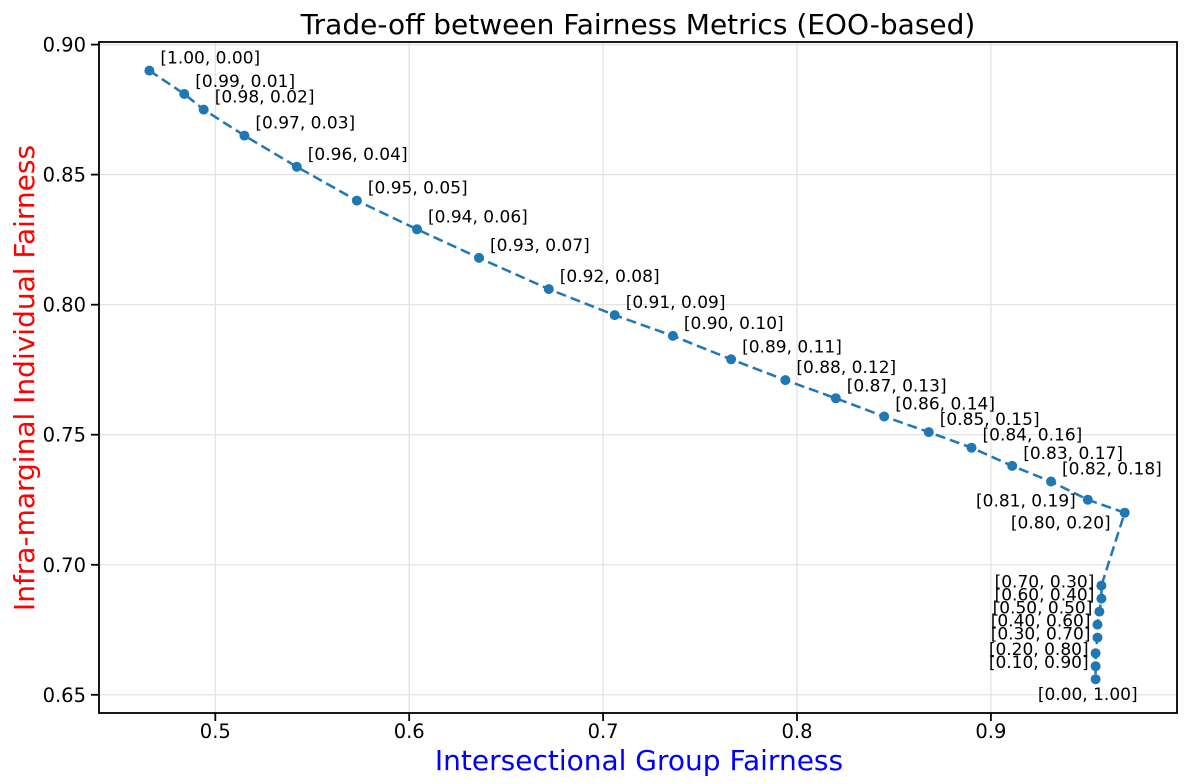  What do you see at coordinates (846, 368) in the screenshot?
I see `point-annotation: [0.88, 0.12]` at bounding box center [846, 368].